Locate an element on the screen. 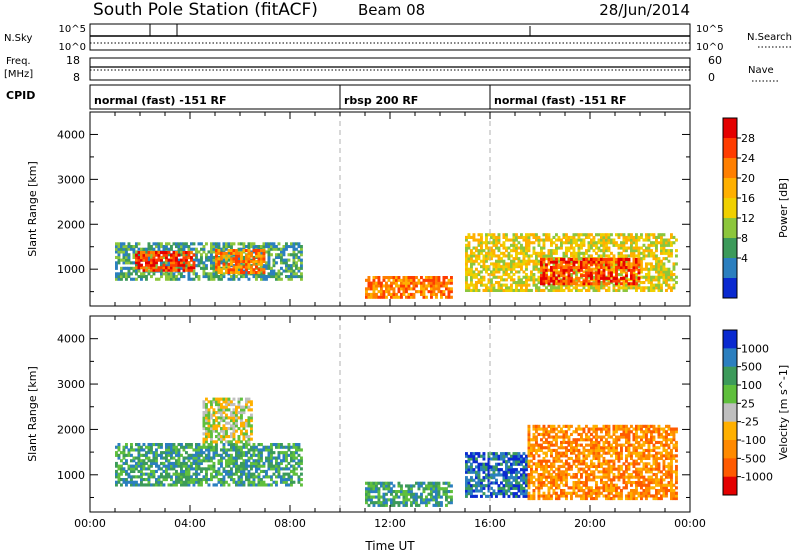 Image resolution: width=800 pixels, height=554 pixels. freq-panel: Freq. [MHz] 18 8 60 0 Nave is located at coordinates (391, 69).